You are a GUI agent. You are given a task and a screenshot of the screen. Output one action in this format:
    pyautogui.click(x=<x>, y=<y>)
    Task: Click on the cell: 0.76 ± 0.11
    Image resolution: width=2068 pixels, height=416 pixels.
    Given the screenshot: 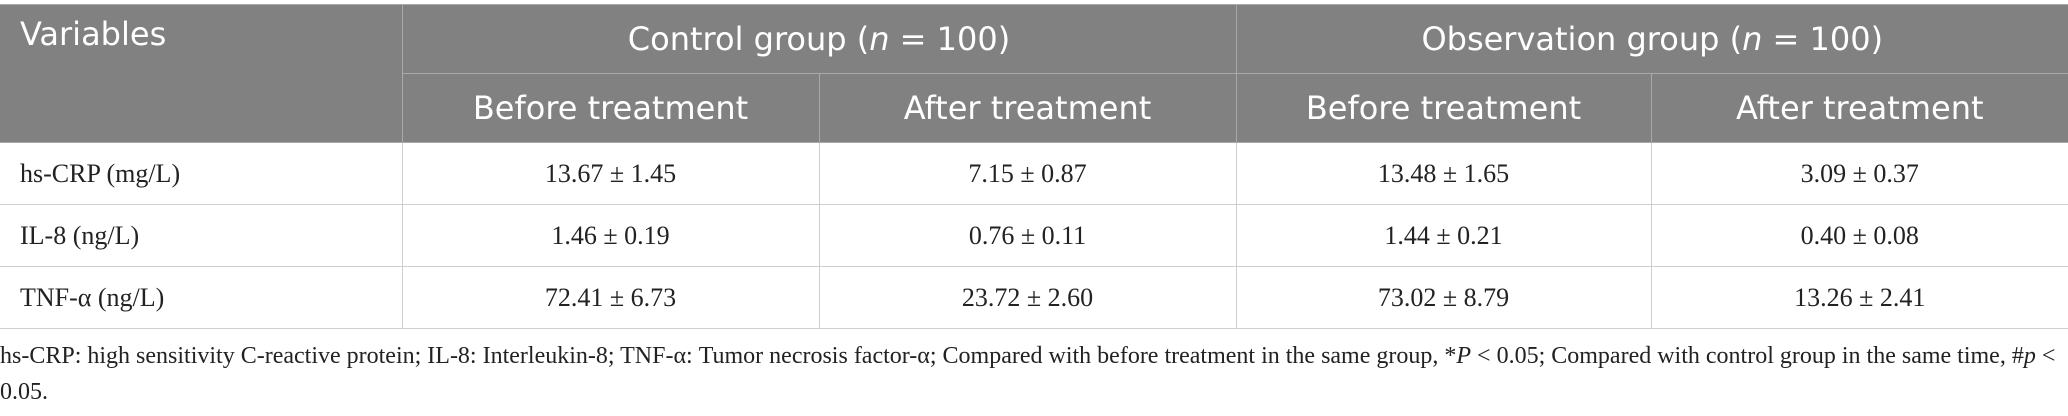 What is the action you would take?
    pyautogui.click(x=1027, y=235)
    